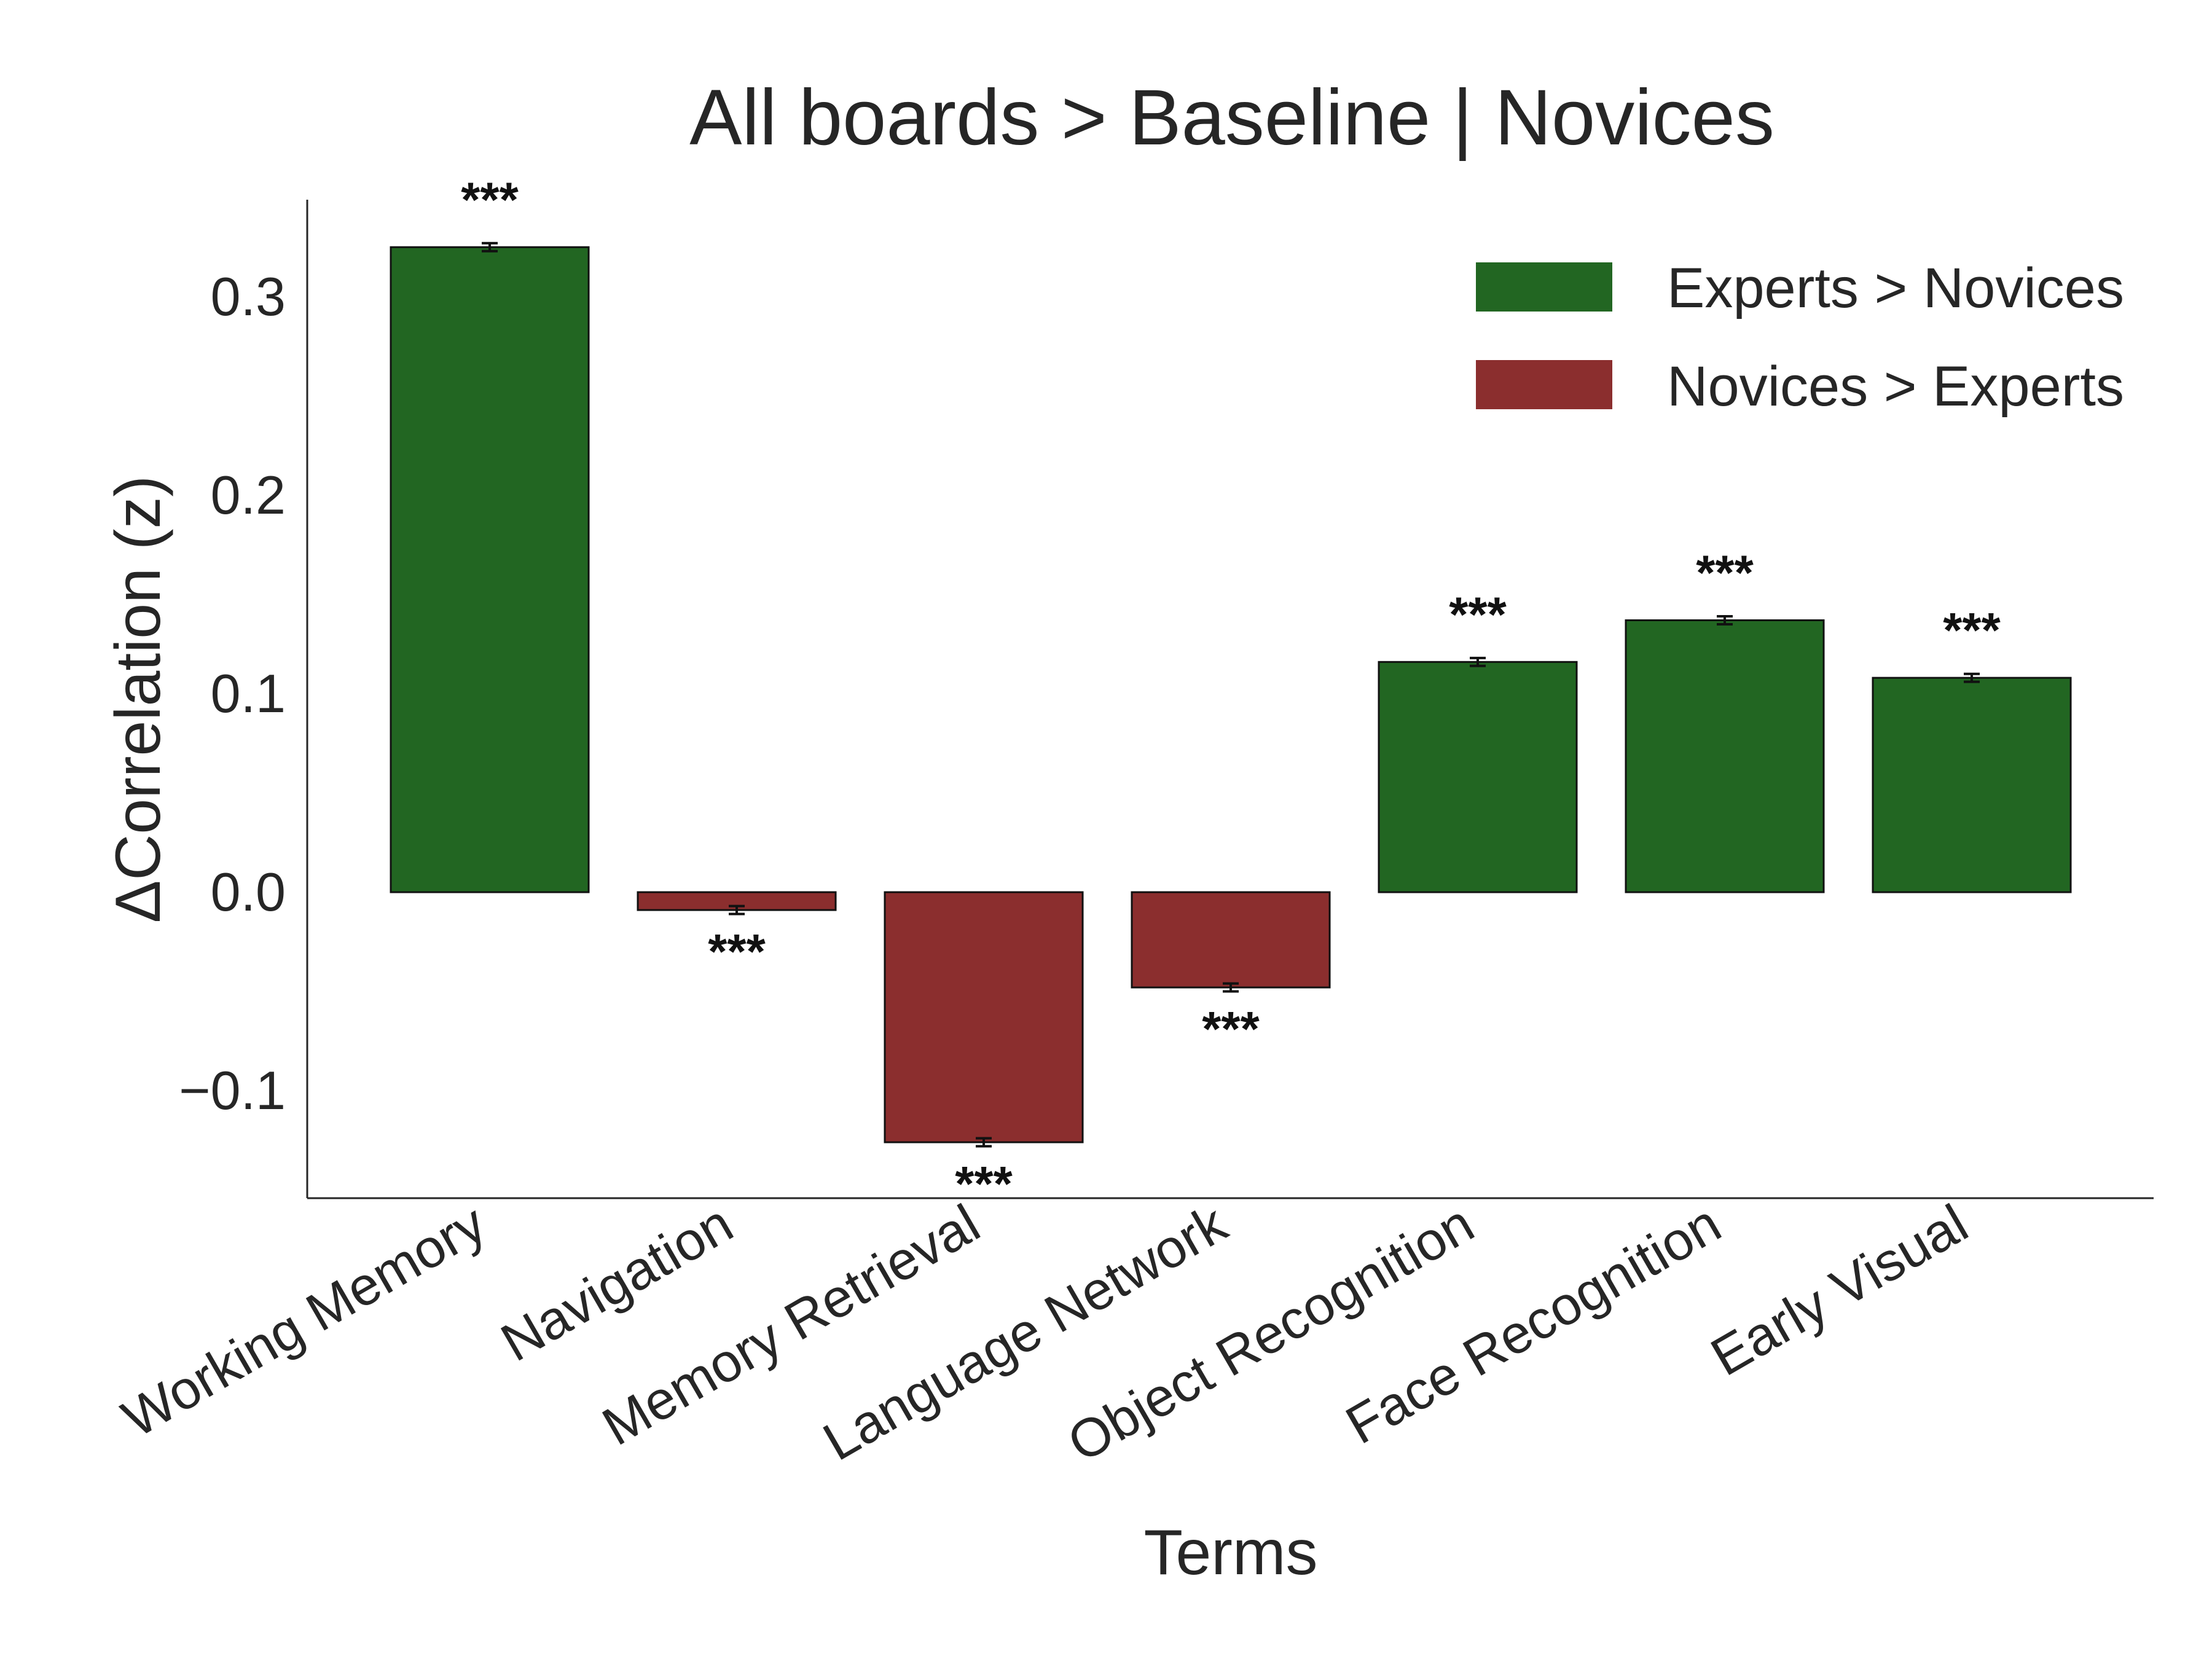 This screenshot has height=1659, width=2212. What do you see at coordinates (248, 296) in the screenshot?
I see `y-tick-label-4: 0.3` at bounding box center [248, 296].